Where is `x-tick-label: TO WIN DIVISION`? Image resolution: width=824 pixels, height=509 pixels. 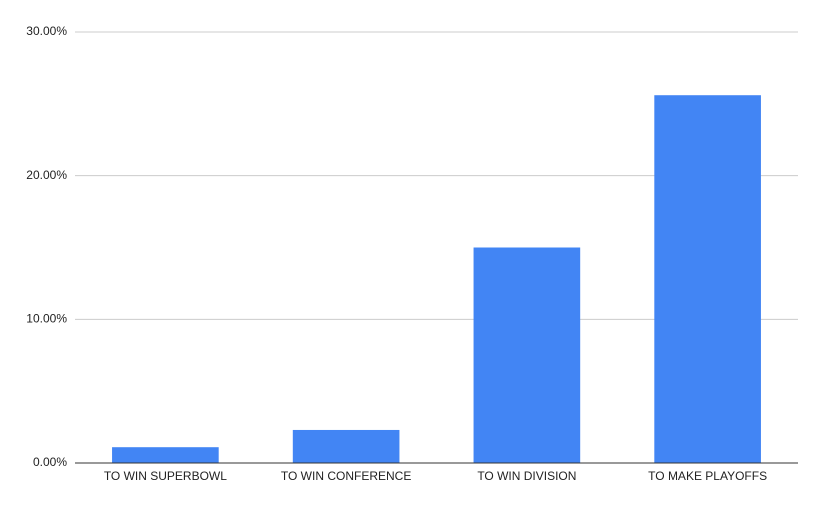 x-tick-label: TO WIN DIVISION is located at coordinates (526, 476).